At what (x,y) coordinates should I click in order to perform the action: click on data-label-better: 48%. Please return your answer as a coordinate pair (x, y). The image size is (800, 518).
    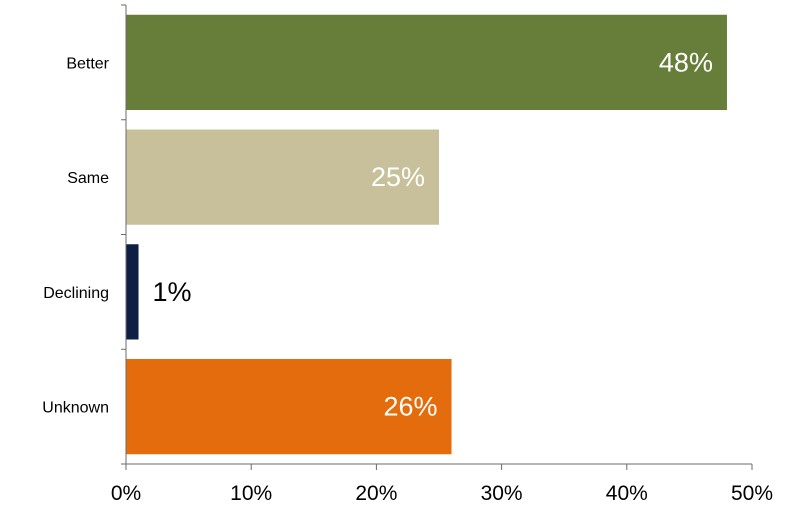
    Looking at the image, I should click on (686, 62).